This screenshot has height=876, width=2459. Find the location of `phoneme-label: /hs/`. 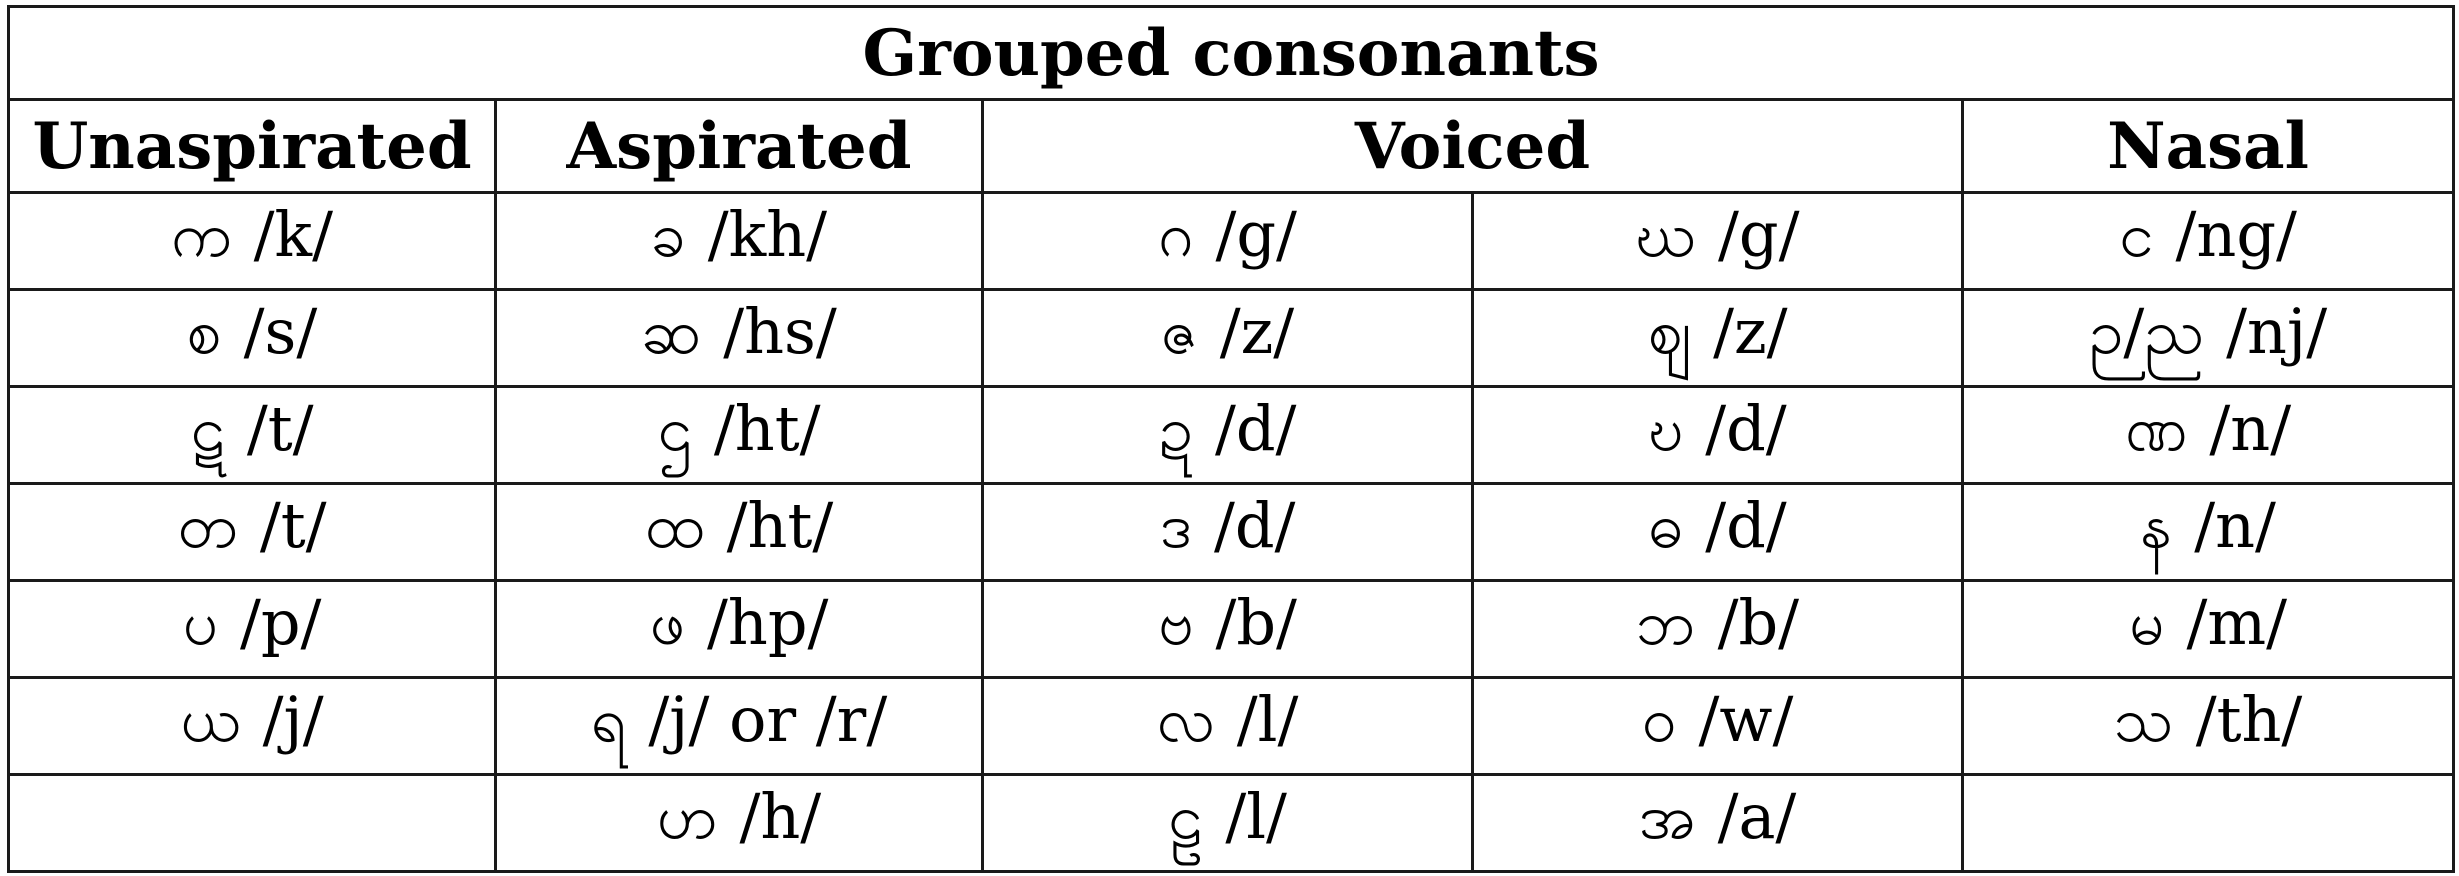

phoneme-label: /hs/ is located at coordinates (780, 331).